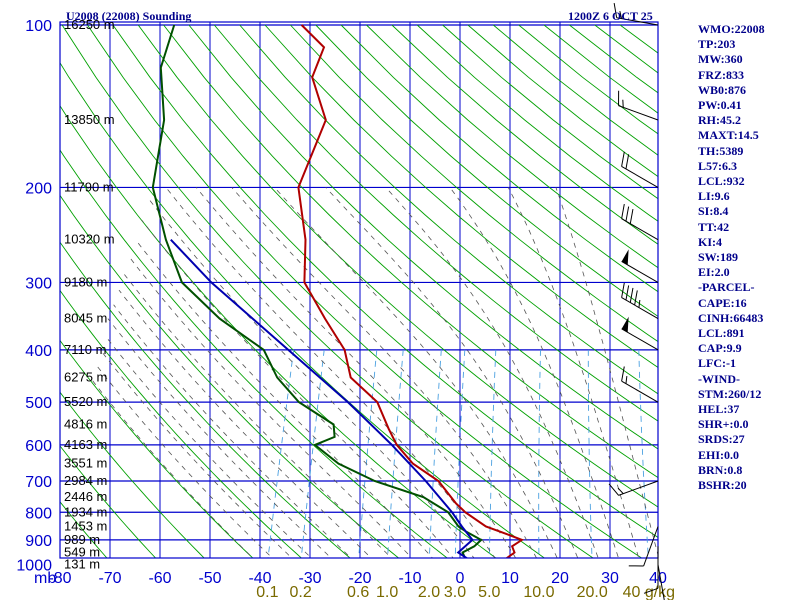 The height and width of the screenshot is (600, 800). I want to click on index-line: PW:0.41, so click(720, 105).